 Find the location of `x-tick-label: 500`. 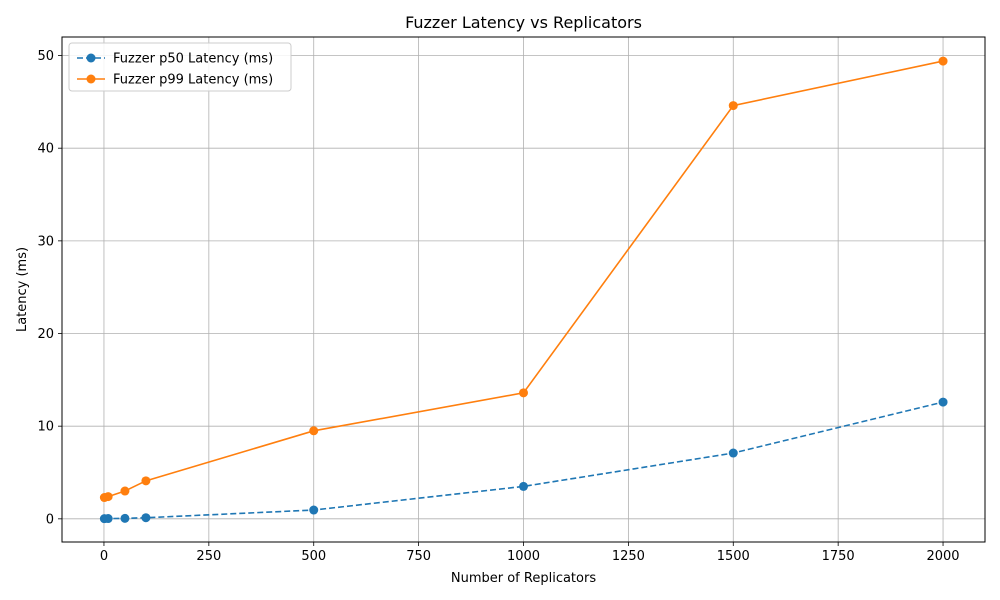

x-tick-label: 500 is located at coordinates (313, 556).